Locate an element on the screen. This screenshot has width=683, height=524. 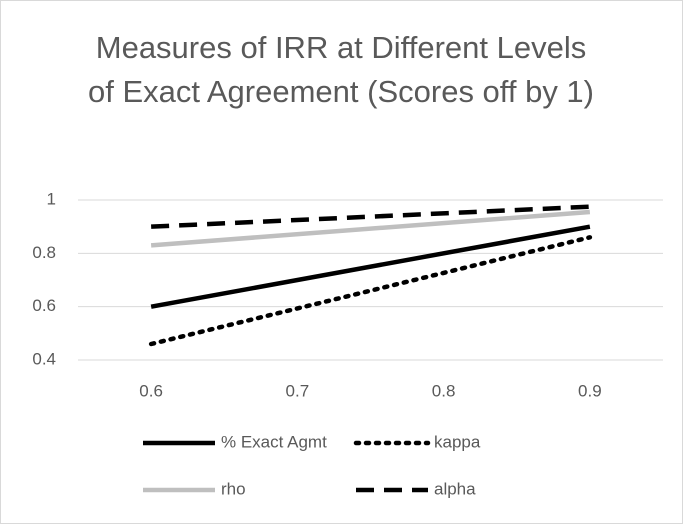
legend-label: rho is located at coordinates (233, 488).